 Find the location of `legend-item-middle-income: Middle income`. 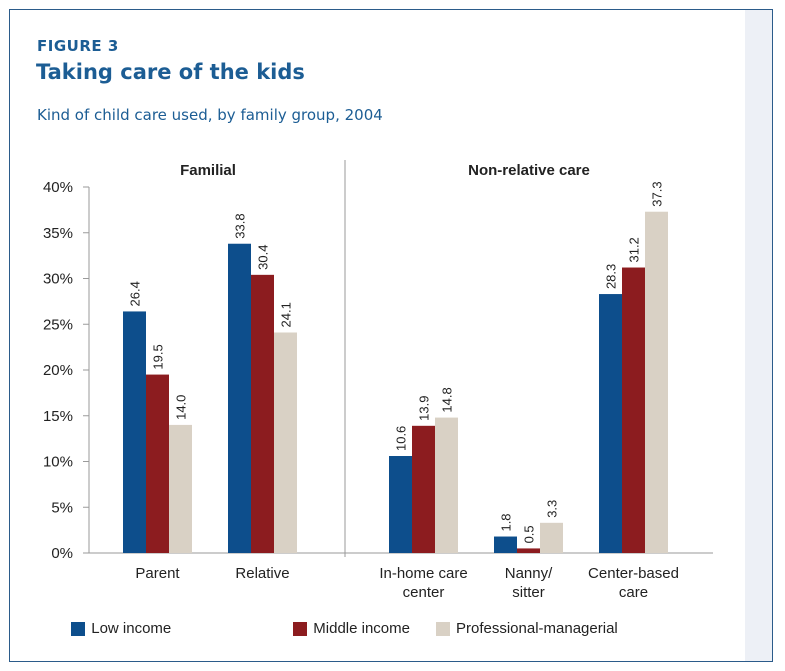

legend-item-middle-income: Middle income is located at coordinates (351, 628).